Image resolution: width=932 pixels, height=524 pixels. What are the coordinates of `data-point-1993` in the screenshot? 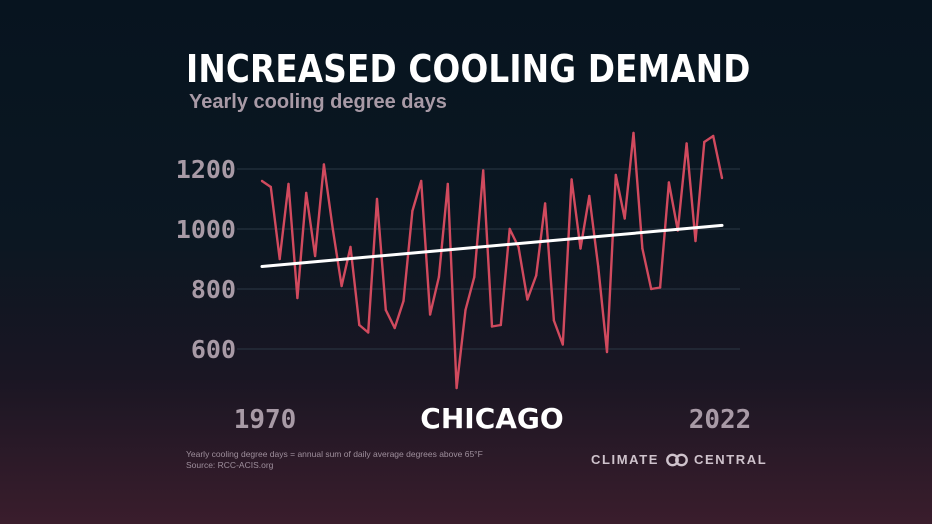 It's located at (465, 310).